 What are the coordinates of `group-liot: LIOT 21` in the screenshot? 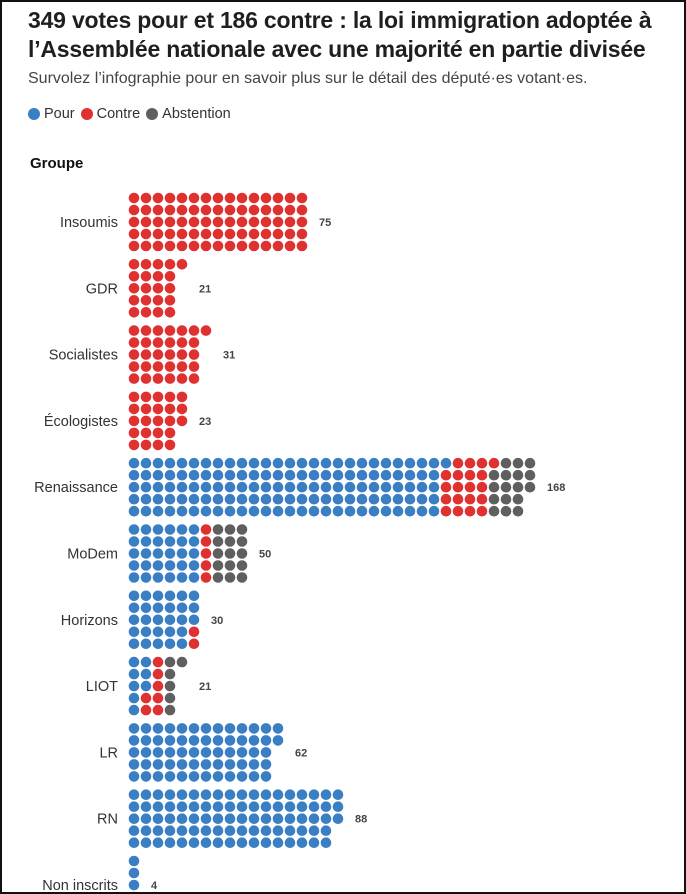 It's located at (148, 686).